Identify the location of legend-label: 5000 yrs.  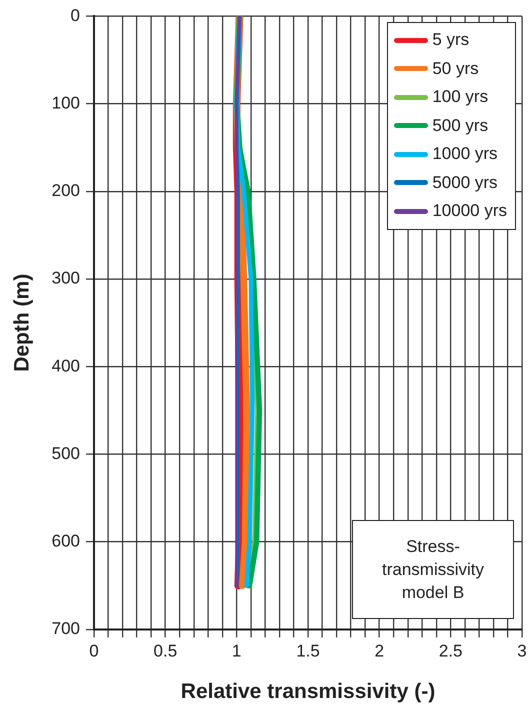
(465, 182).